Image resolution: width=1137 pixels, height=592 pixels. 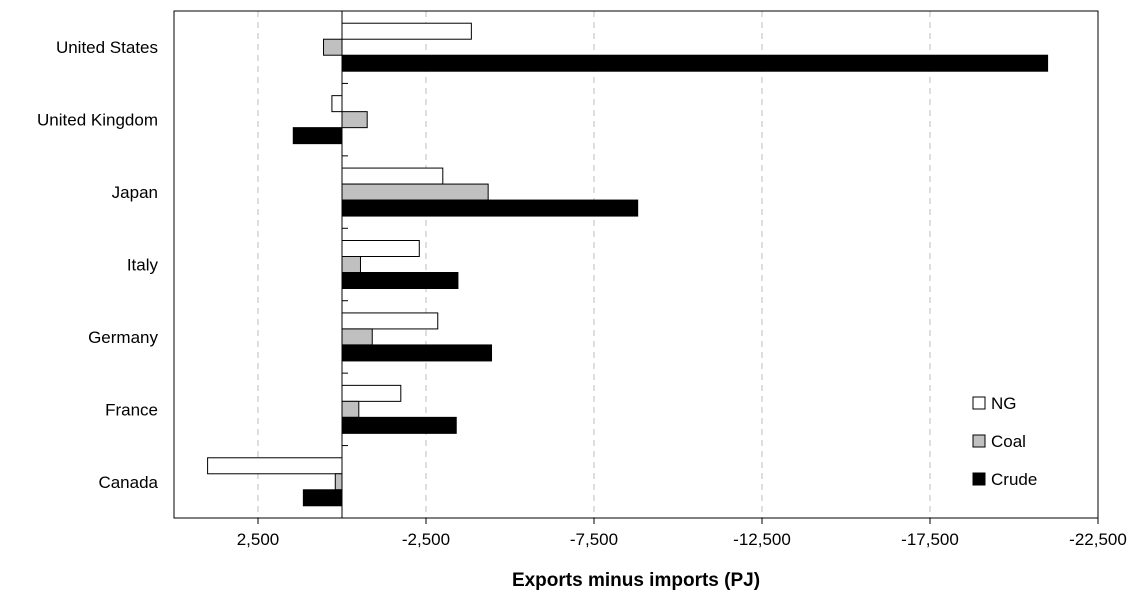 What do you see at coordinates (762, 539) in the screenshot?
I see `x-tick-label: -12,500` at bounding box center [762, 539].